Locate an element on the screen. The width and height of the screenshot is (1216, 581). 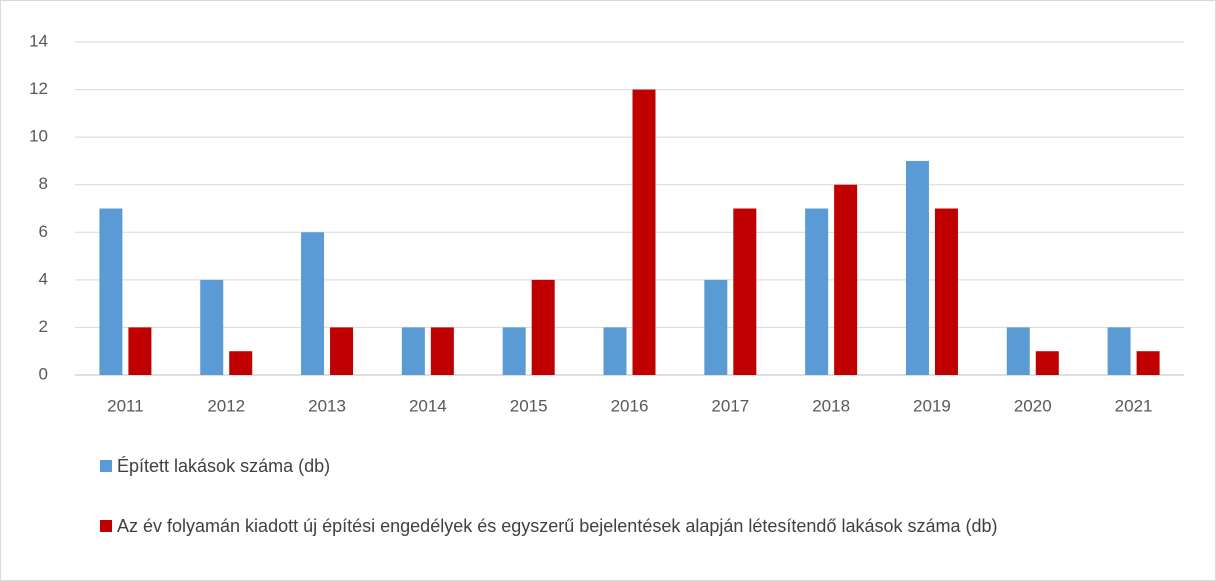
x-tick-label: 2019 is located at coordinates (932, 405).